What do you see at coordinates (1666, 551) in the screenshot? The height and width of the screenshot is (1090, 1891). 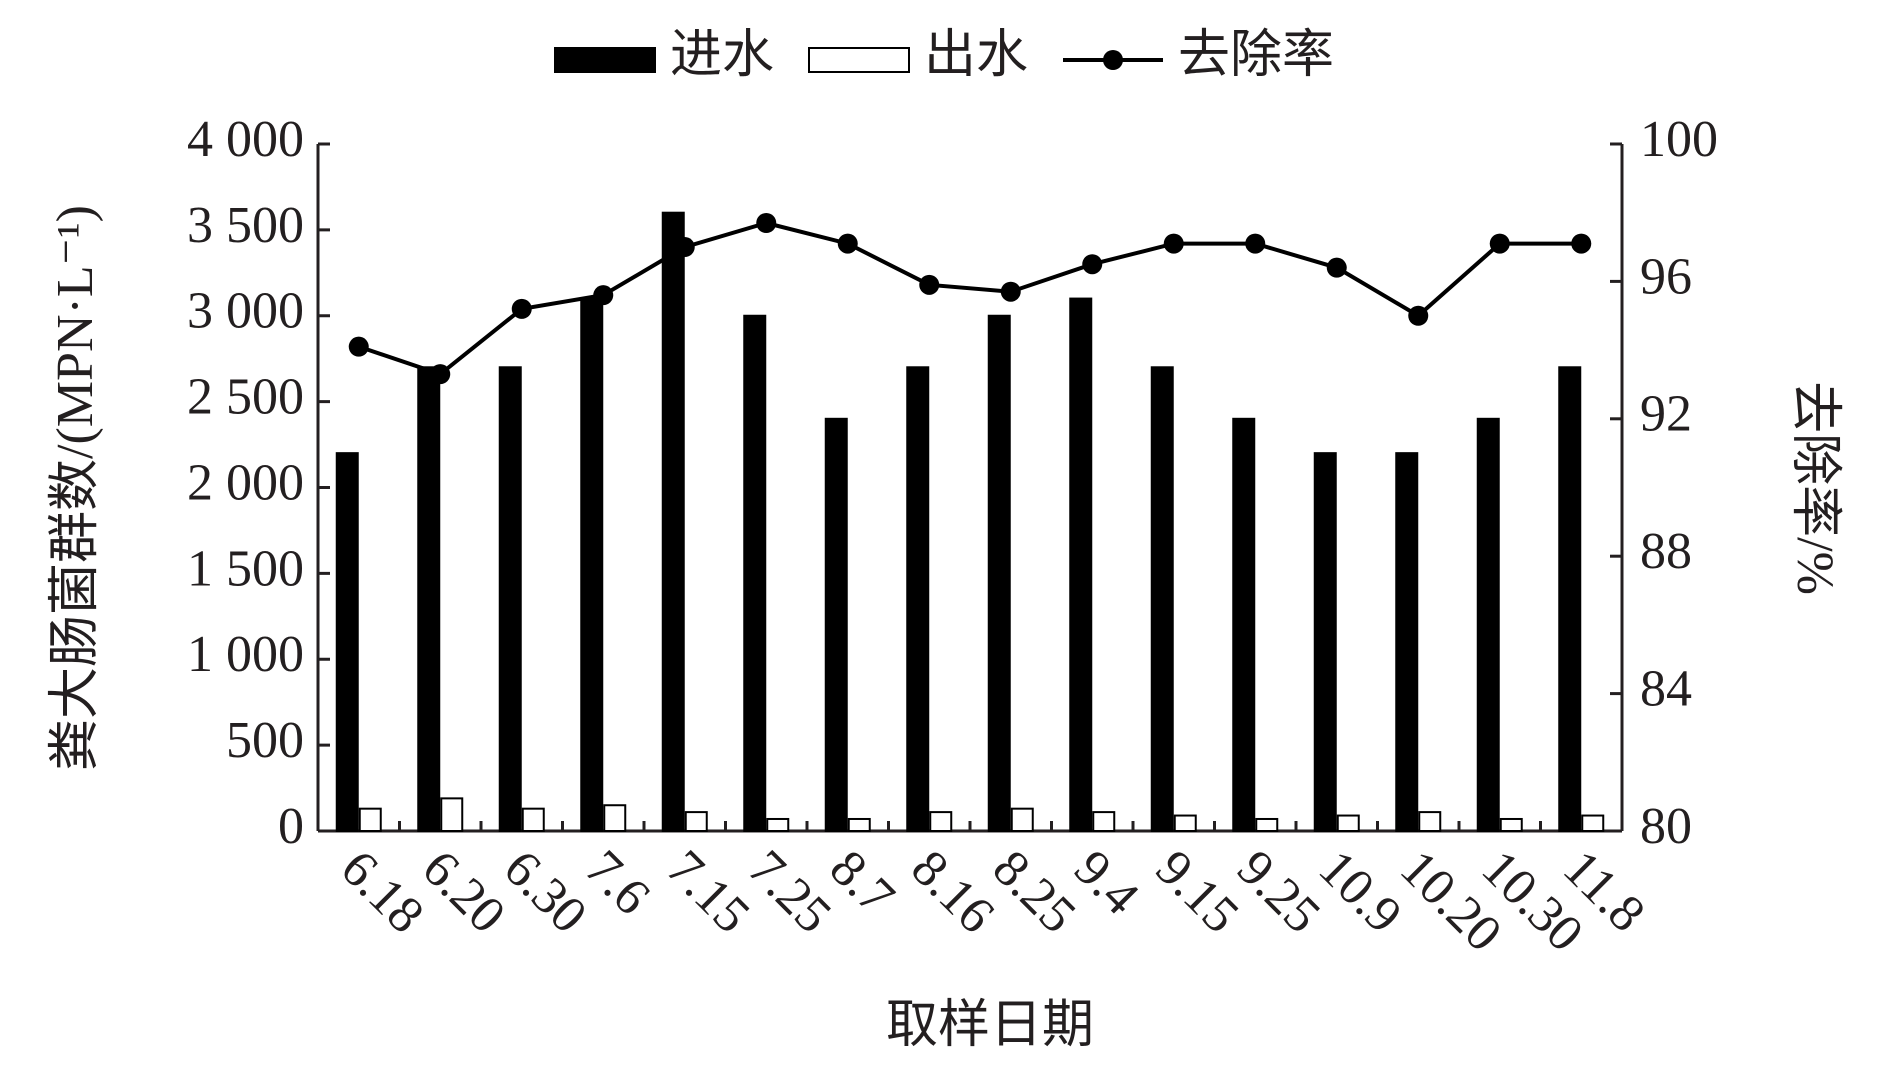 I see `y2-tick-label: 88` at bounding box center [1666, 551].